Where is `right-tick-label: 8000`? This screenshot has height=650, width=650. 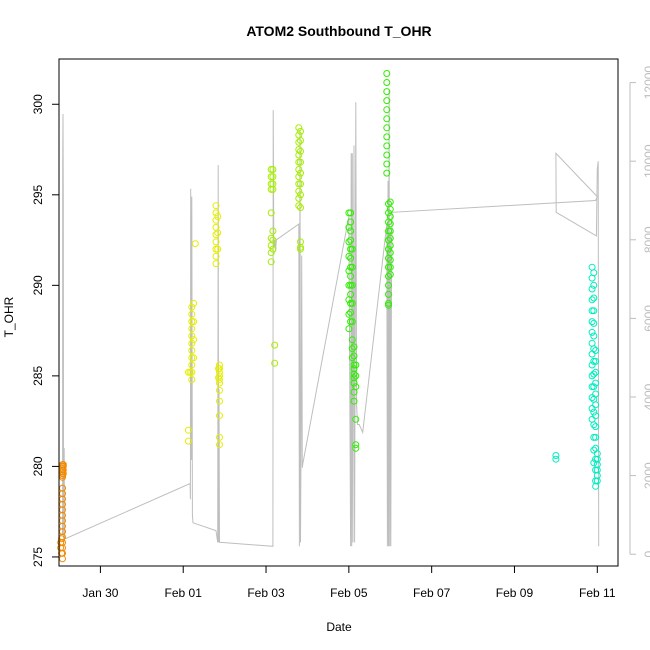 right-tick-label: 8000 is located at coordinates (646, 239).